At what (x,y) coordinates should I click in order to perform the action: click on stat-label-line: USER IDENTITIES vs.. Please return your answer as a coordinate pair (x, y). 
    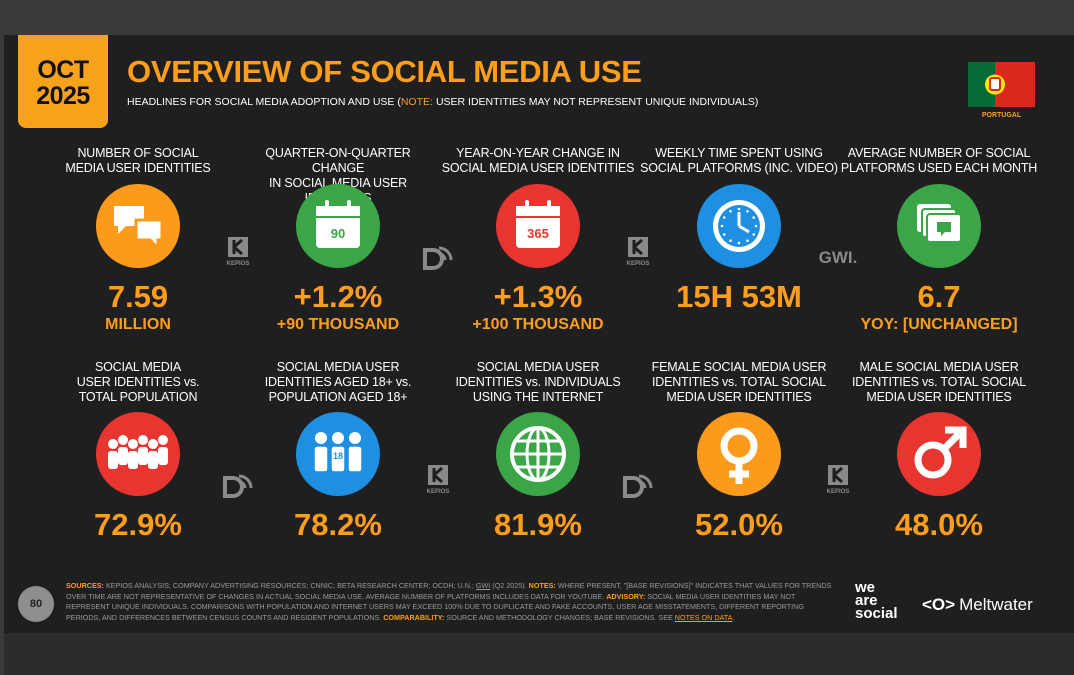
    Looking at the image, I should click on (138, 382).